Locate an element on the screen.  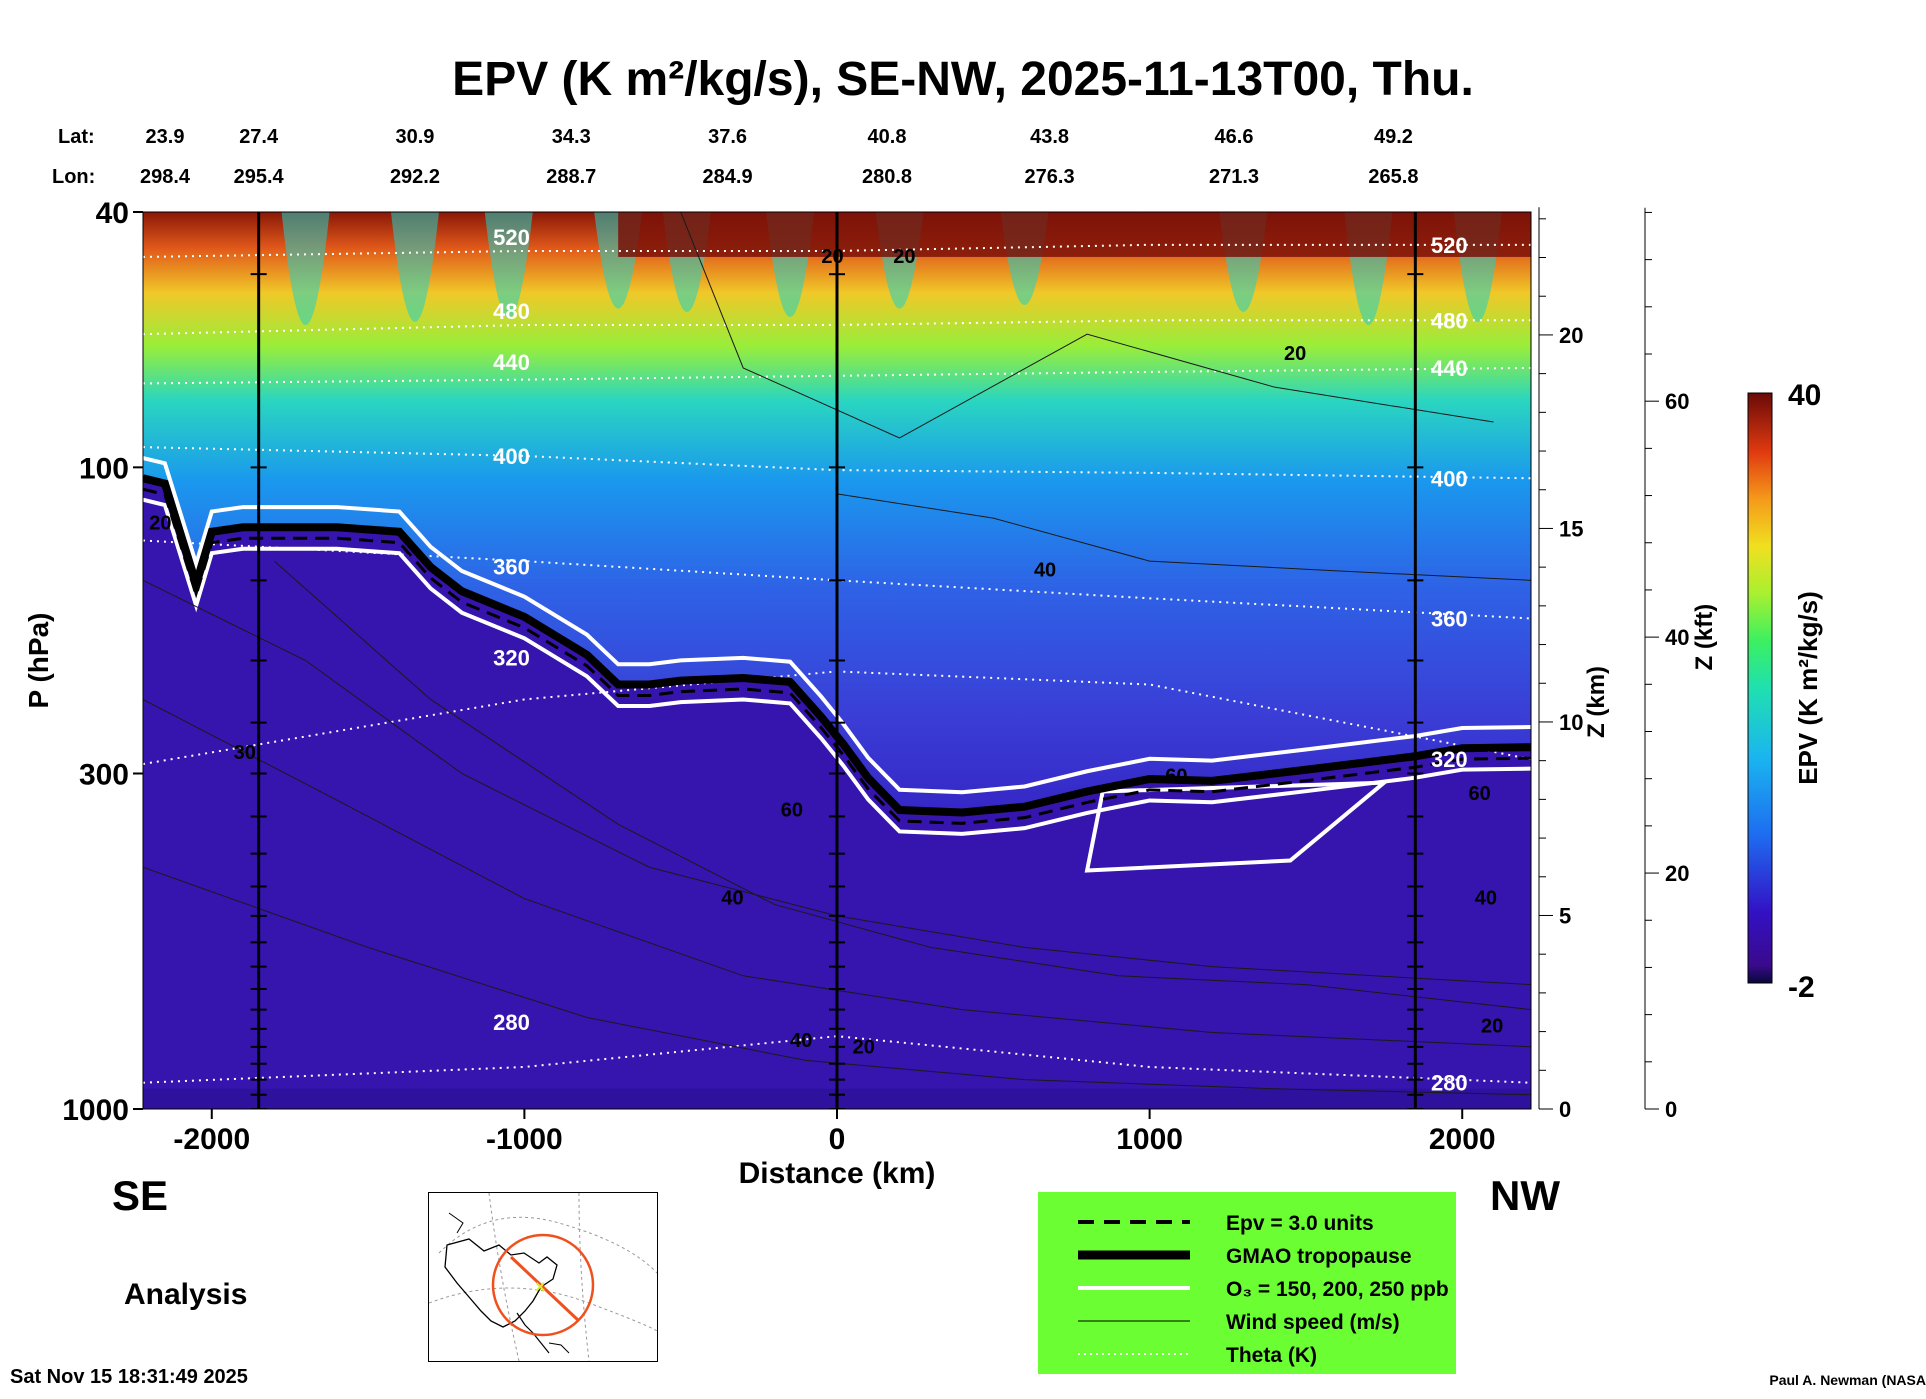
x-tick-label: 1000 is located at coordinates (1149, 1139).